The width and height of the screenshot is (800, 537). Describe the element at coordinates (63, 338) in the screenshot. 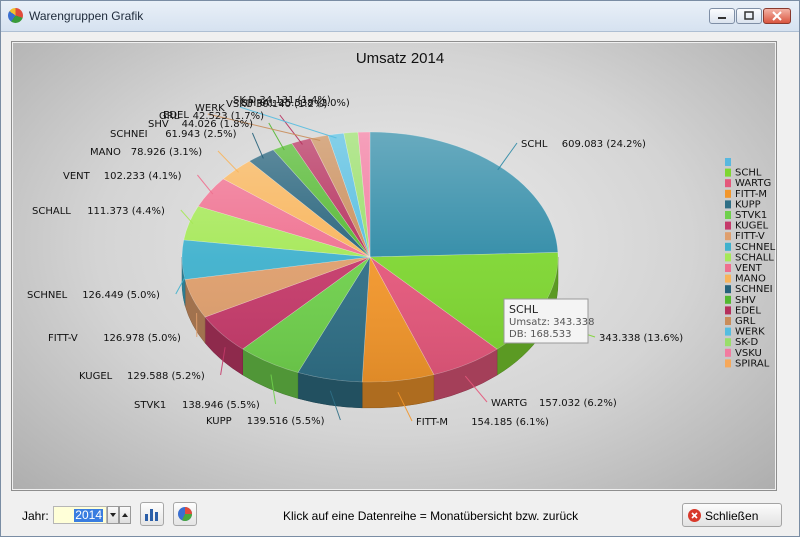

I see `slice-label-name: FITT-V` at that location.